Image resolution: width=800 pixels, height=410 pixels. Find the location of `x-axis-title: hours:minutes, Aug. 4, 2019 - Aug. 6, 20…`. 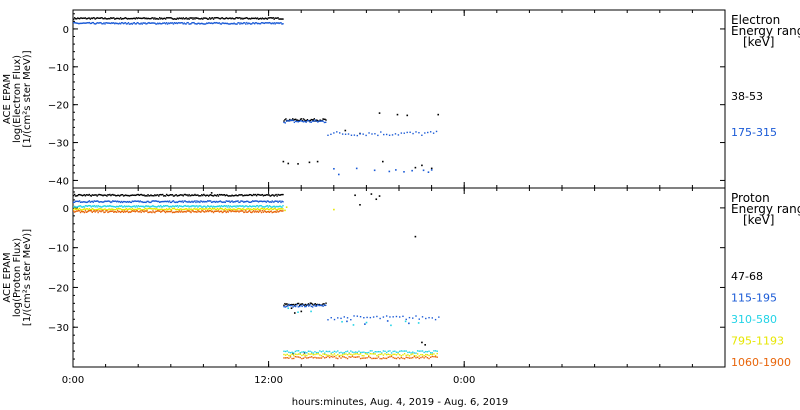

x-axis-title: hours:minutes, Aug. 4, 2019 - Aug. 6, 20… is located at coordinates (400, 402).